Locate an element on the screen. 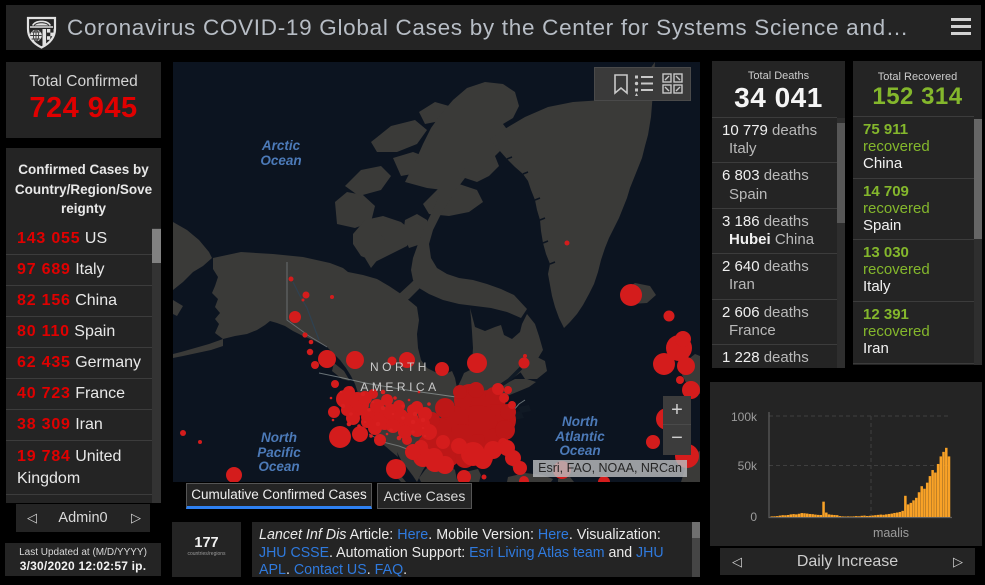  svg-text: maalis is located at coordinates (891, 533).